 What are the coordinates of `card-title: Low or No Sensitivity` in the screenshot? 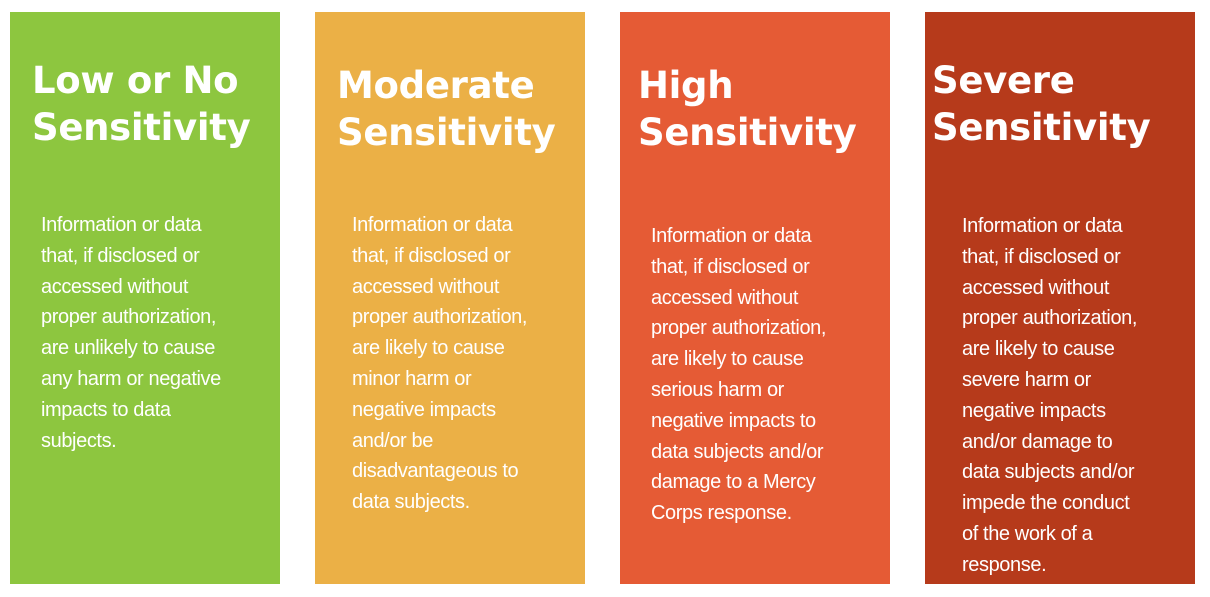 It's located at (141, 104).